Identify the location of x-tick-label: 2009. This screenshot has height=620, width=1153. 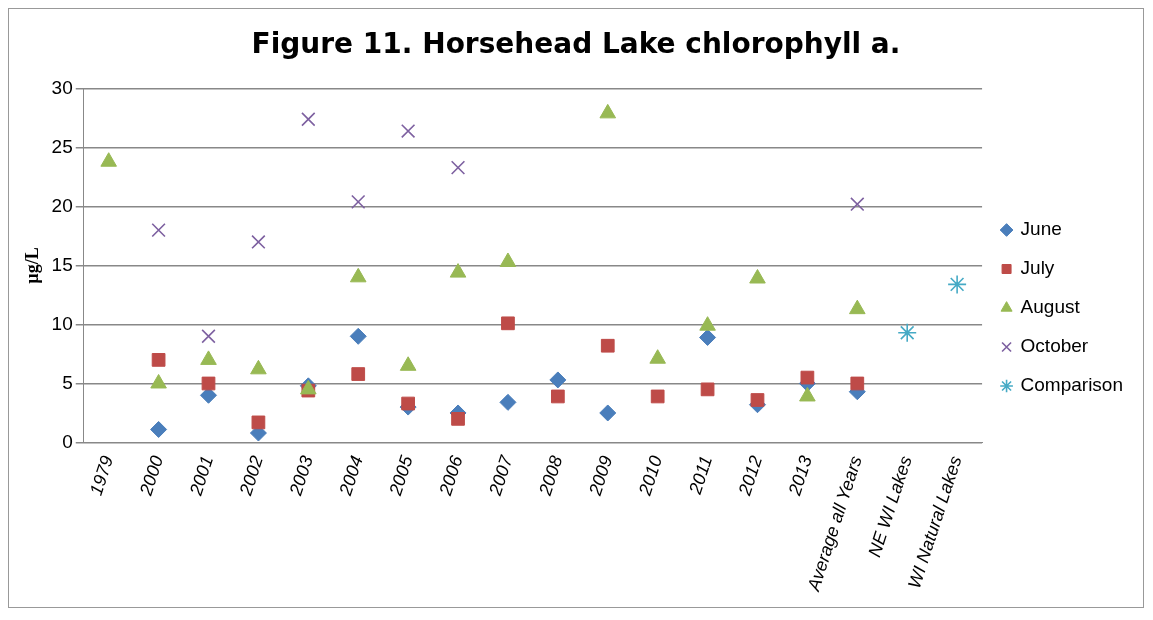
(600, 476).